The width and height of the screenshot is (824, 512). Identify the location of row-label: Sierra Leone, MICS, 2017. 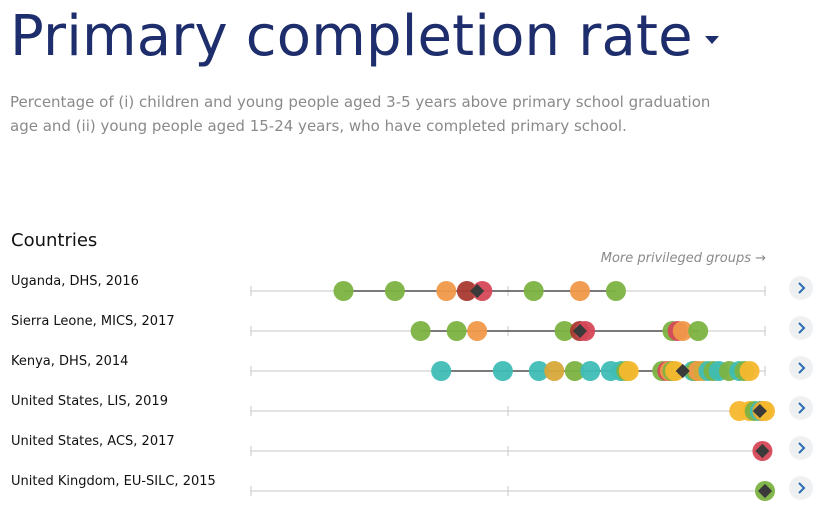
(93, 321).